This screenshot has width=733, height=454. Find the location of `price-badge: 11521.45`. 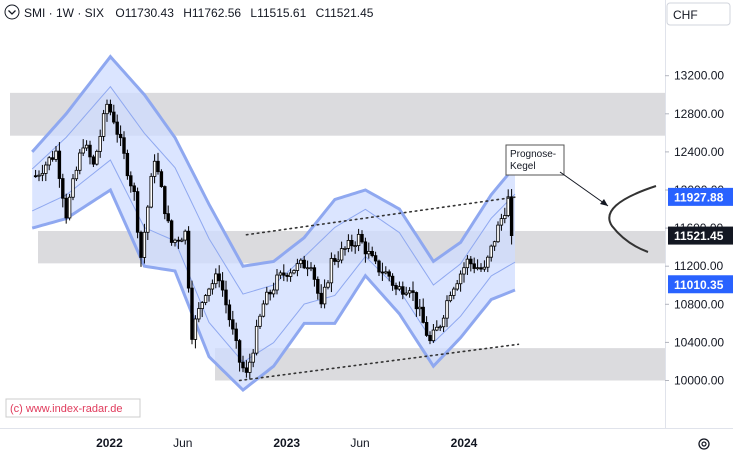

price-badge: 11521.45 is located at coordinates (700, 235).